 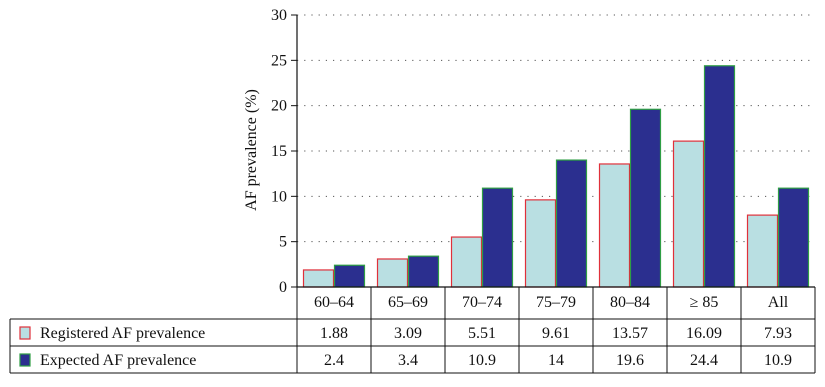 I want to click on y-tick-label: 15, so click(x=279, y=151).